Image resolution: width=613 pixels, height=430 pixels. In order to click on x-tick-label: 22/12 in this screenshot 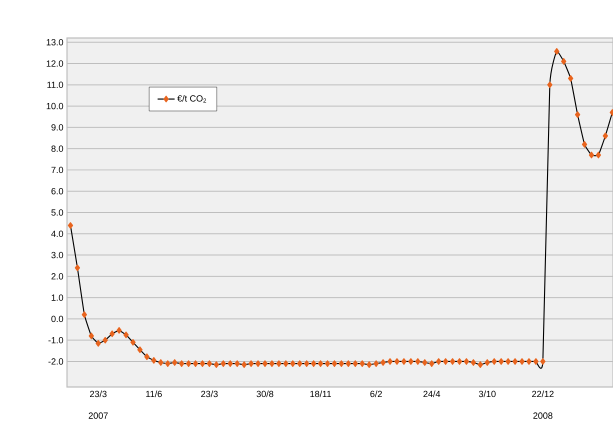, I will do `click(543, 394)`.